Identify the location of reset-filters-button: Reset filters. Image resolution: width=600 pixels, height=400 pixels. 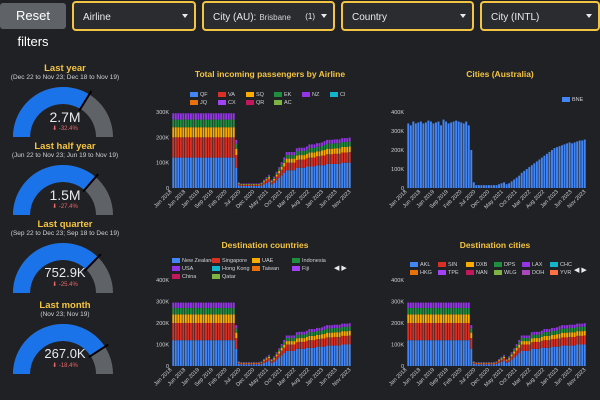
(33, 26).